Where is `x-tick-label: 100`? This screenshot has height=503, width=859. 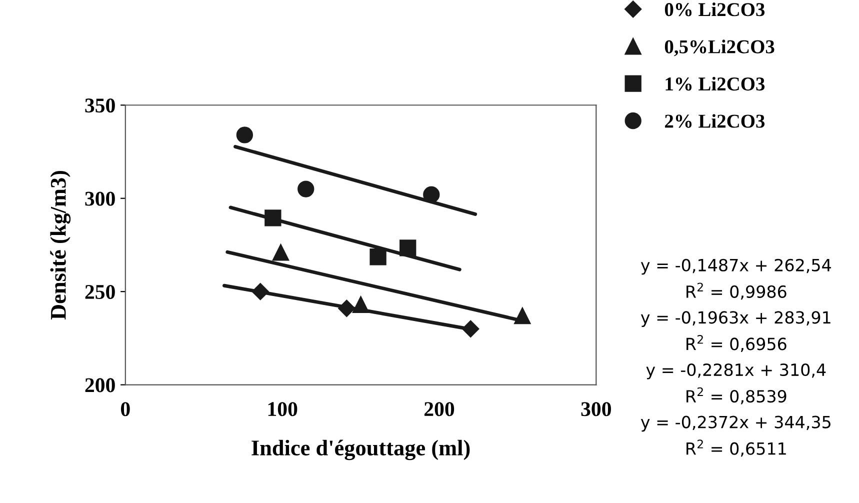 x-tick-label: 100 is located at coordinates (283, 409).